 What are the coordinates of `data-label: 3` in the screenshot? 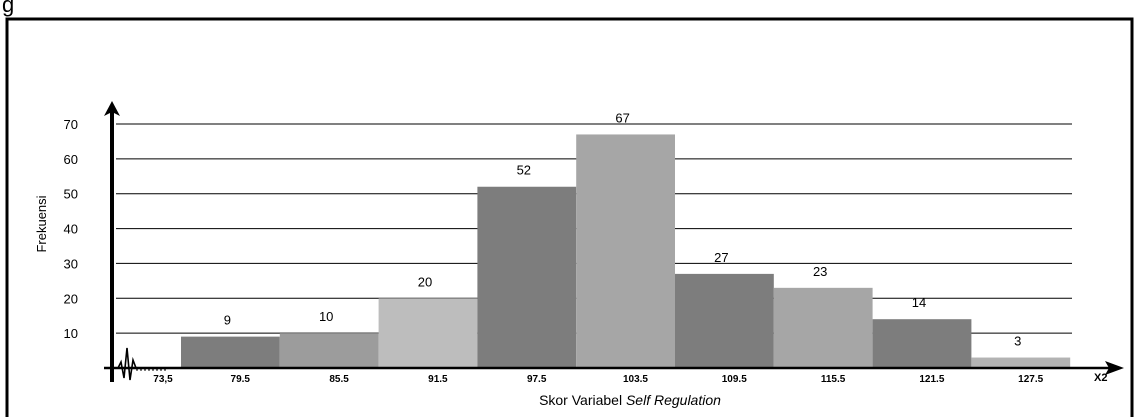 It's located at (1017, 341).